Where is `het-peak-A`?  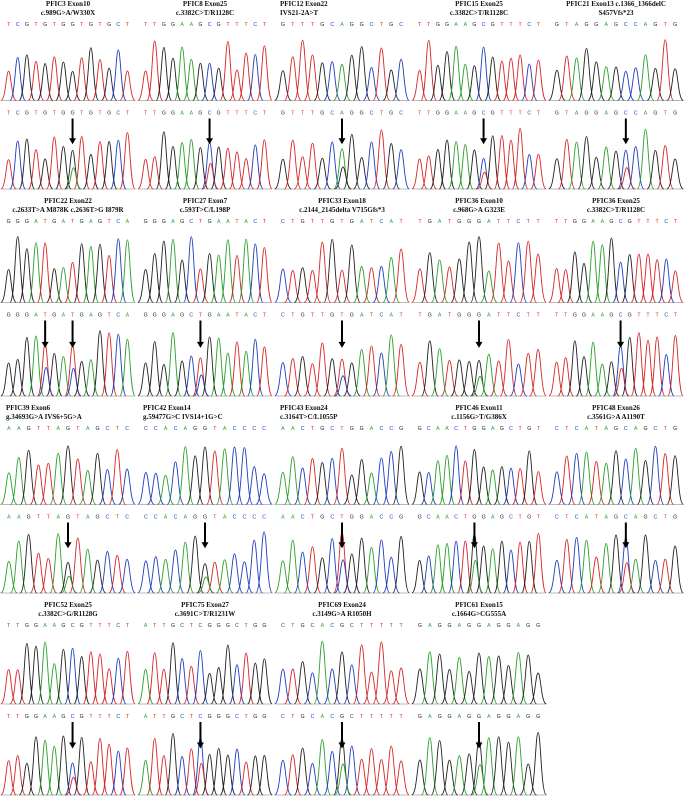
het-peak-A is located at coordinates (480, 386).